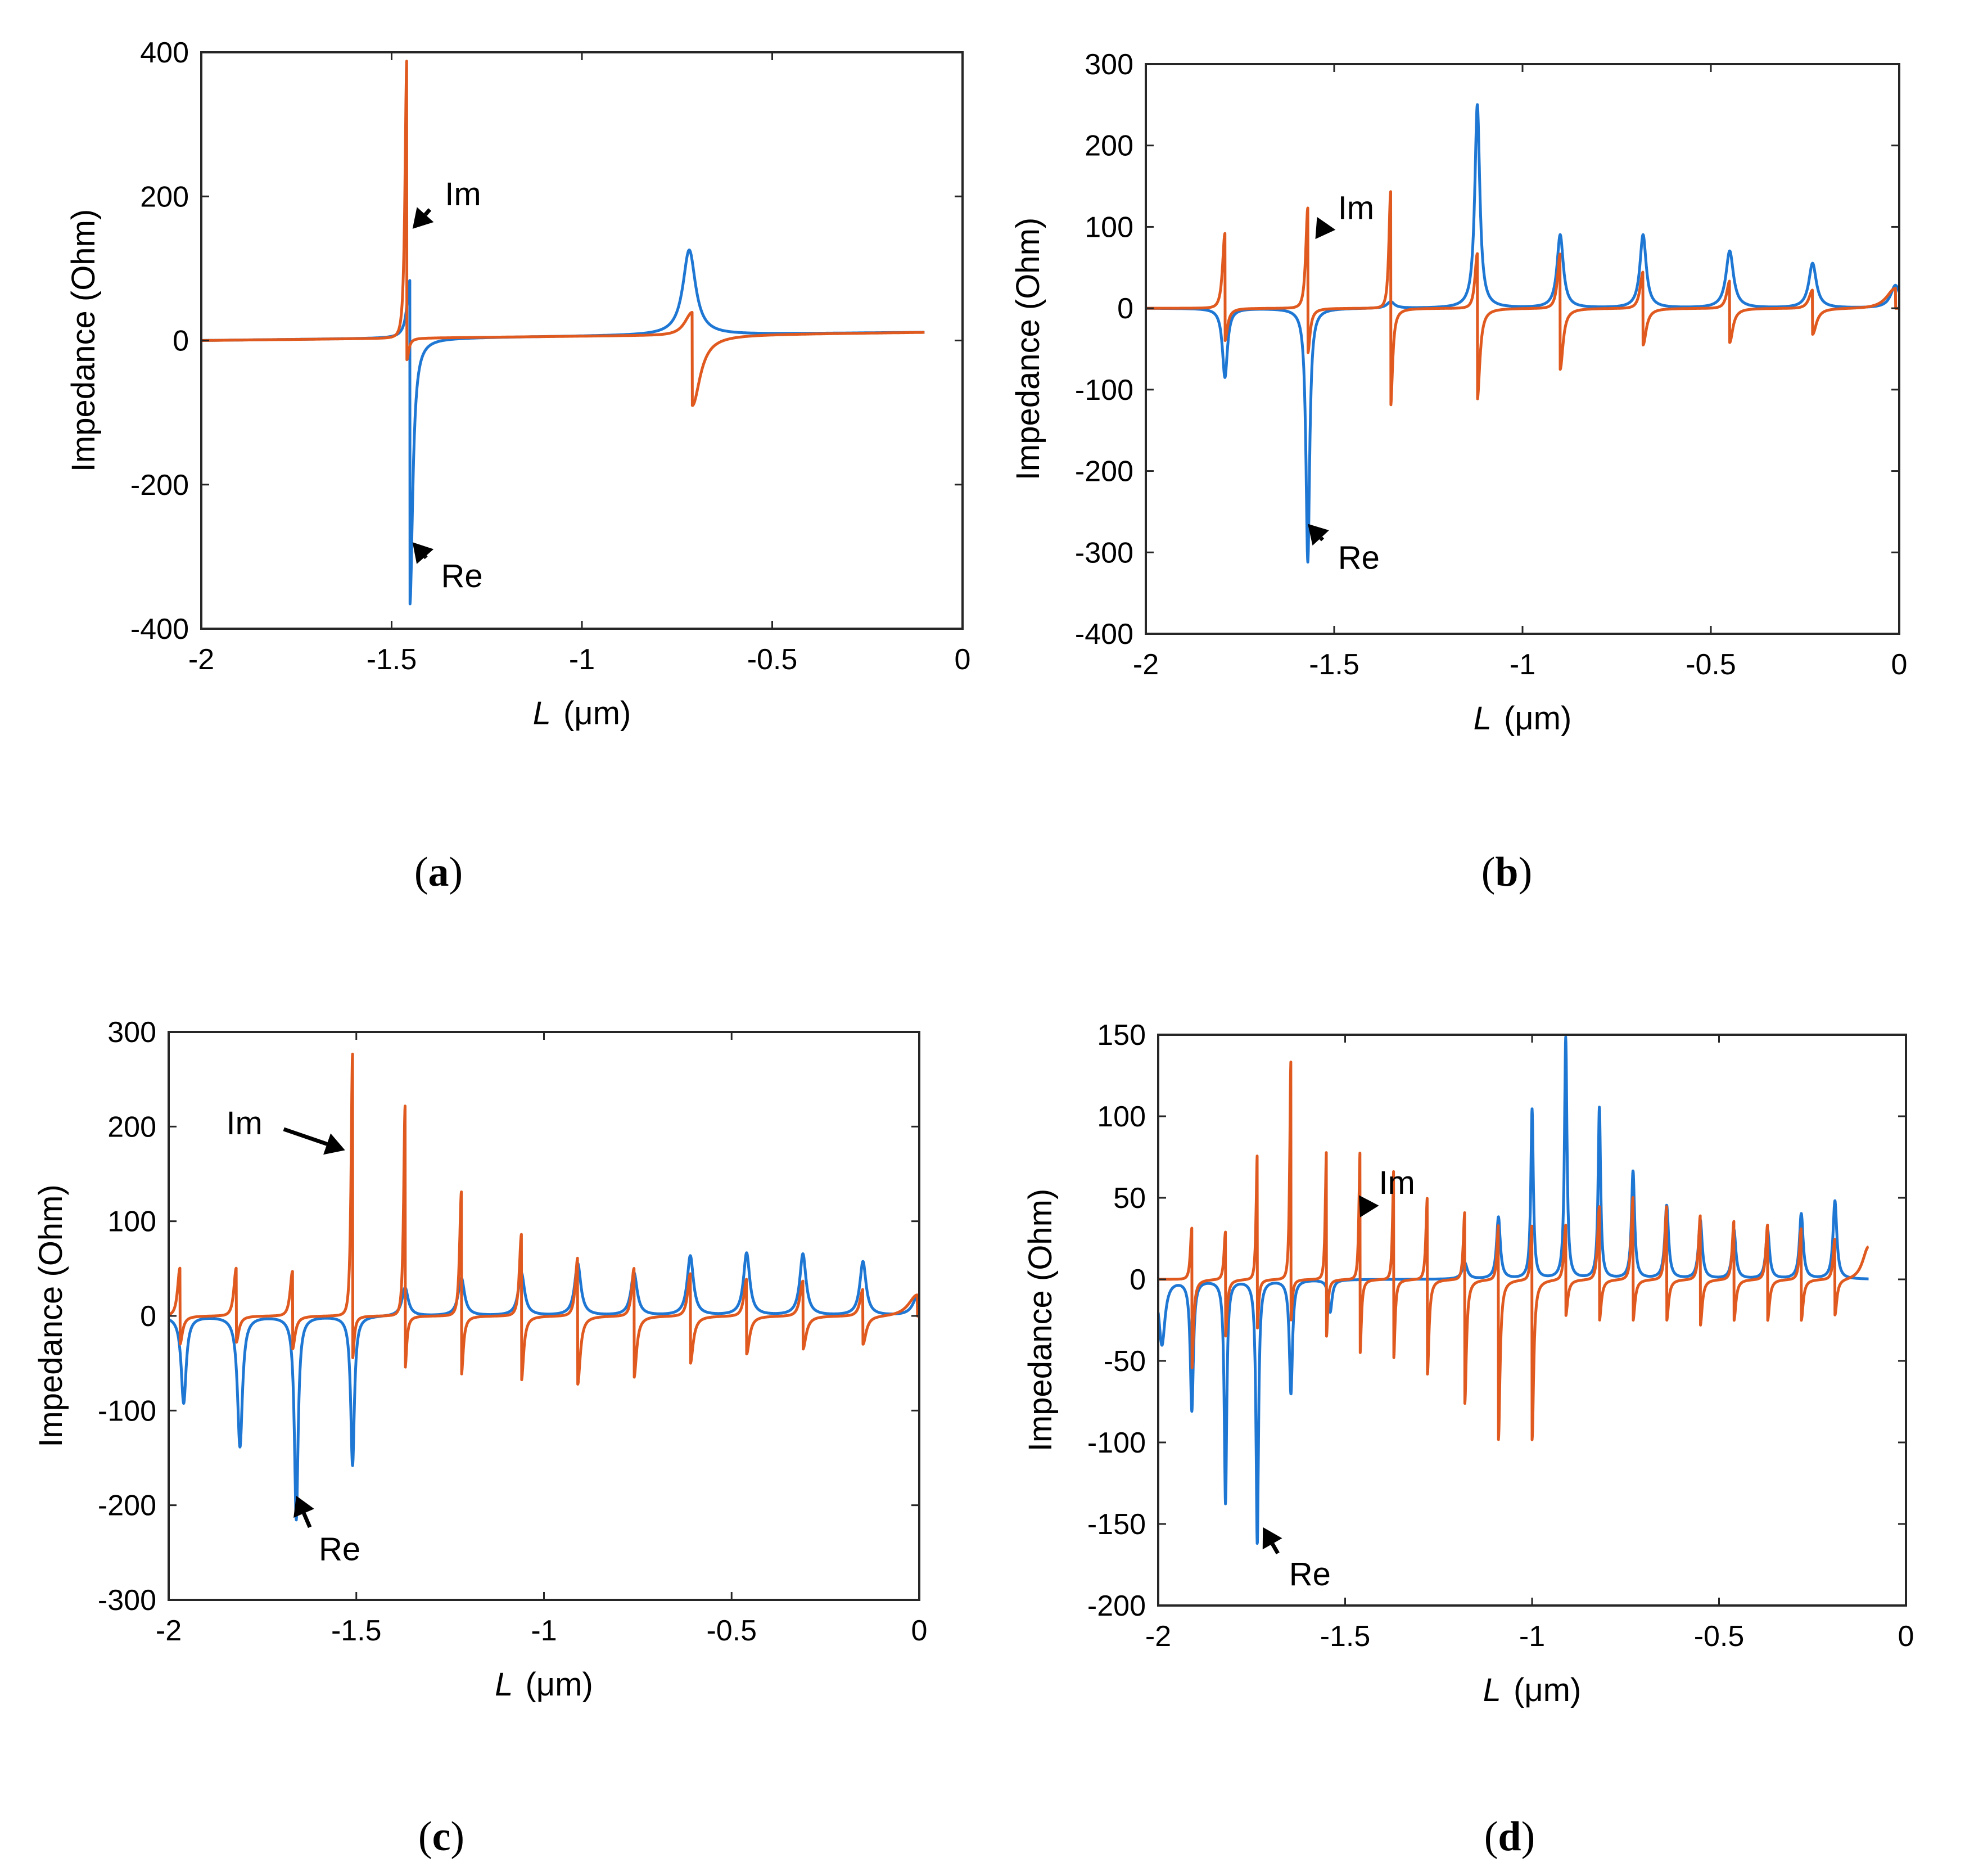 Image resolution: width=1965 pixels, height=1876 pixels. What do you see at coordinates (1116, 1524) in the screenshot?
I see `y-tick-label: -150` at bounding box center [1116, 1524].